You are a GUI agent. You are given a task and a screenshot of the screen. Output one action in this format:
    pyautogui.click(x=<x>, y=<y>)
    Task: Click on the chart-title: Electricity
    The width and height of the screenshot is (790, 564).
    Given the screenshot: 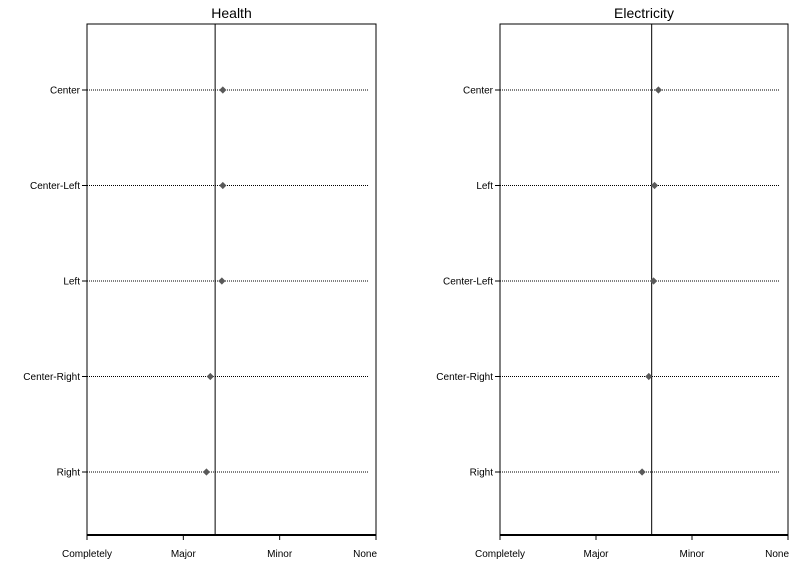 What is the action you would take?
    pyautogui.click(x=644, y=13)
    